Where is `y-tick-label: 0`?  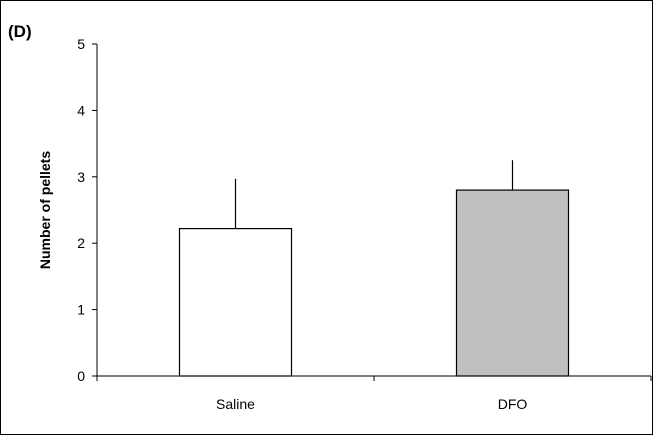 y-tick-label: 0 is located at coordinates (81, 376).